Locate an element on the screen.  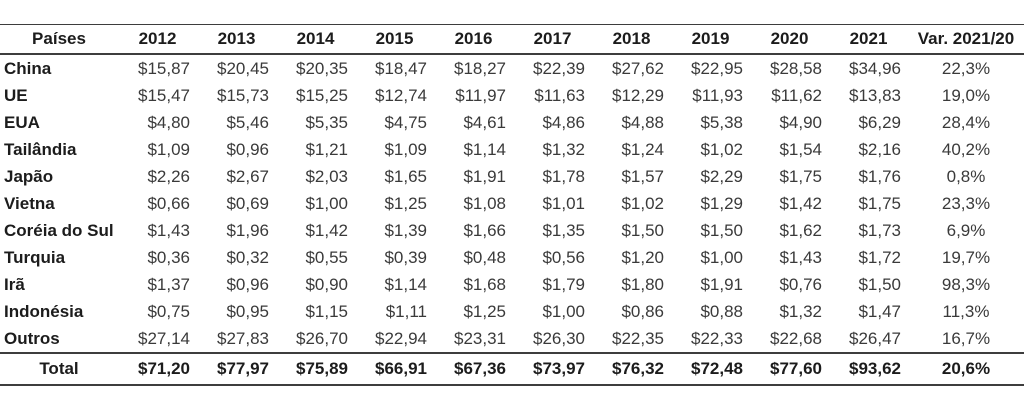
total-value-cell: $76,32 is located at coordinates (631, 369).